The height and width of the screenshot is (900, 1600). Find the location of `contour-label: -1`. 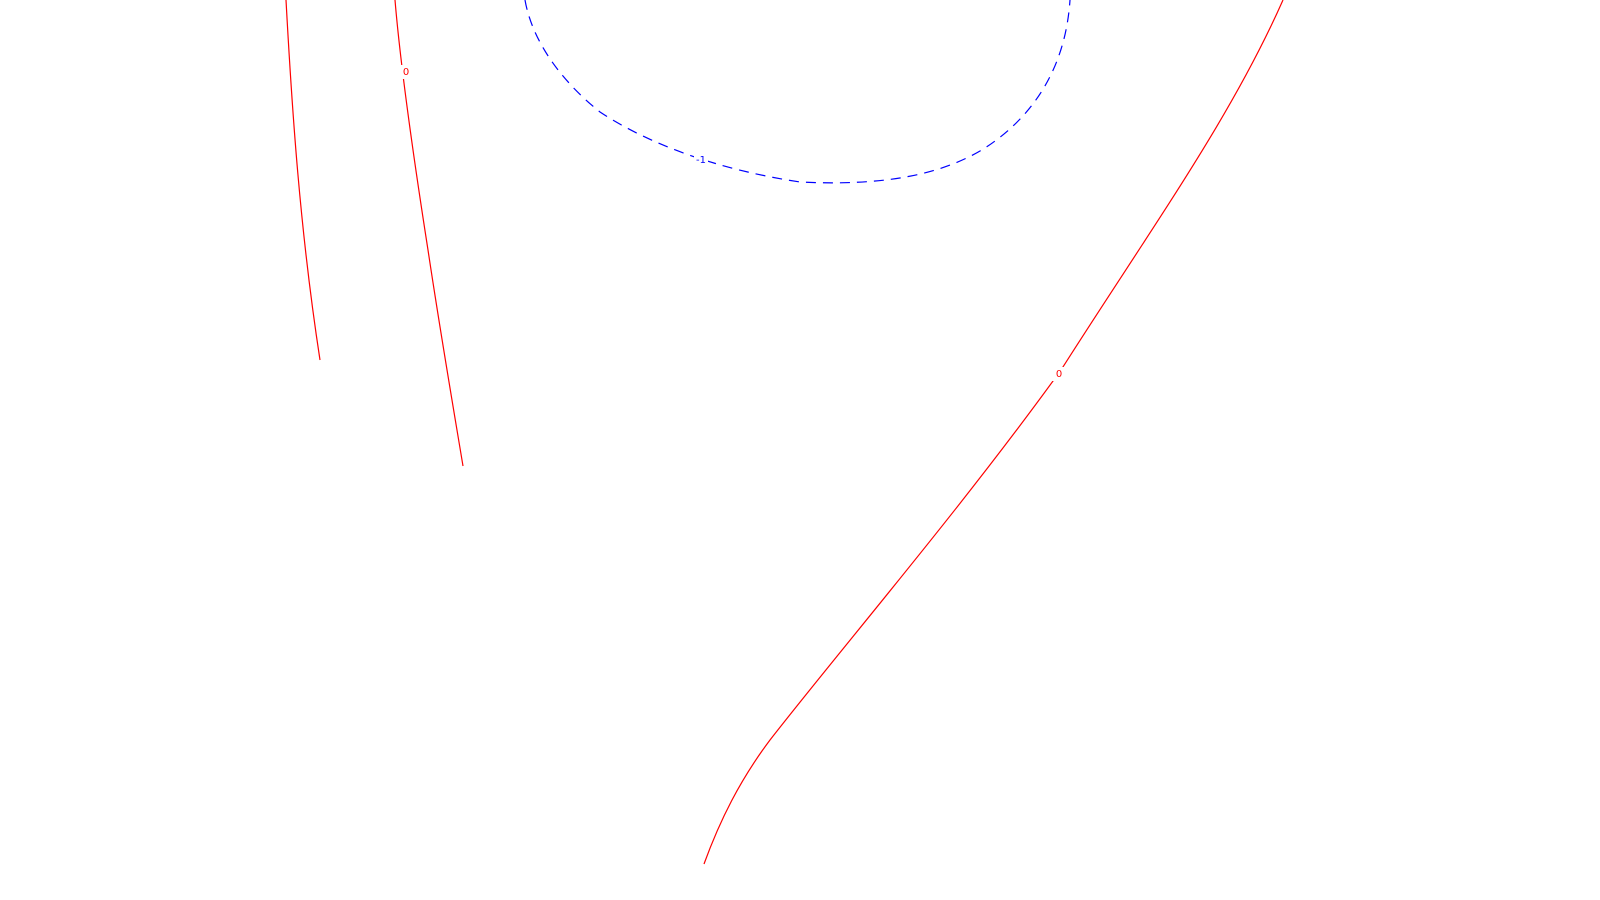

contour-label: -1 is located at coordinates (701, 160).